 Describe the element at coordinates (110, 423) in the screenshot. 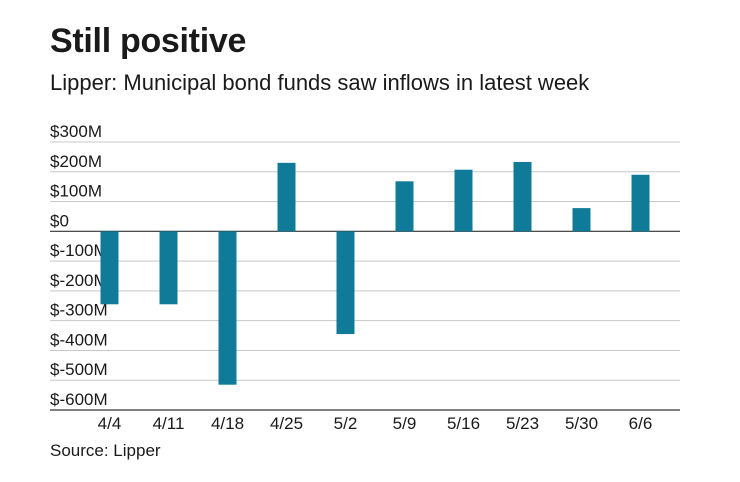

I see `x-tick-label: 4/4` at that location.